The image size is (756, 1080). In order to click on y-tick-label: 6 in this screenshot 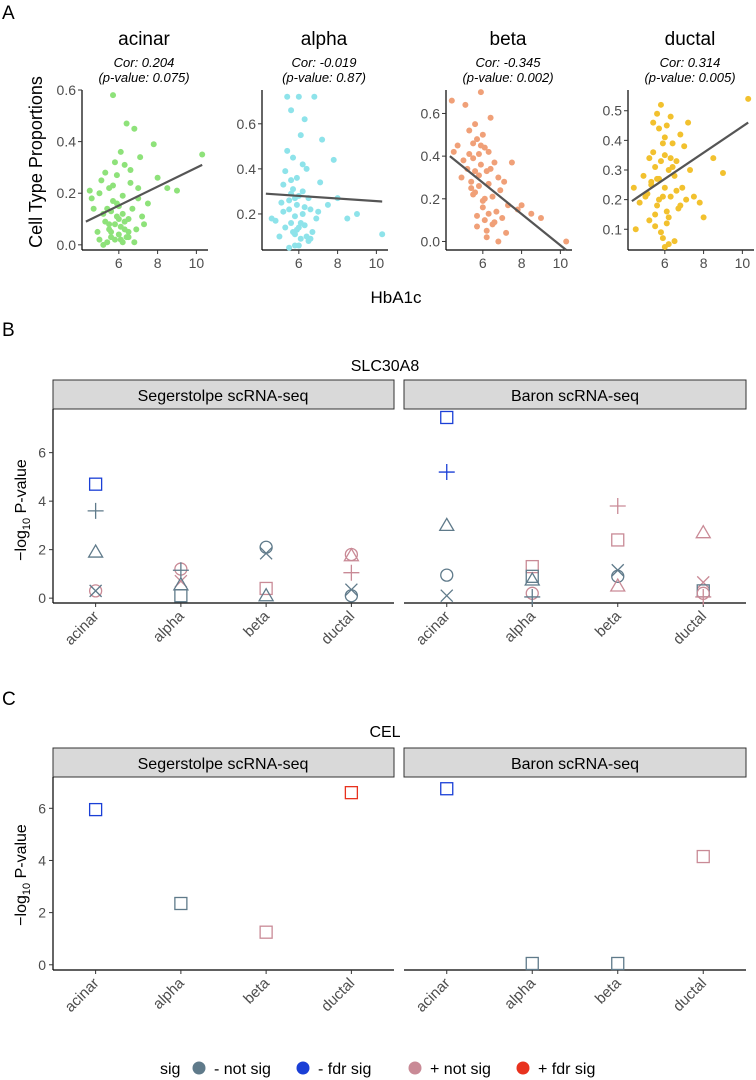, I will do `click(42, 808)`.